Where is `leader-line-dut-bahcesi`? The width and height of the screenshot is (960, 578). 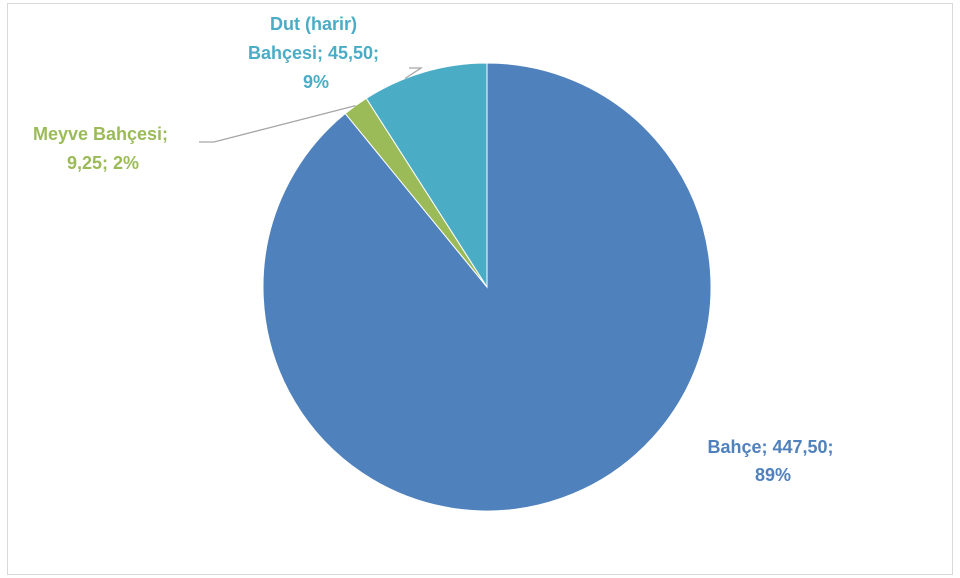 leader-line-dut-bahcesi is located at coordinates (414, 73).